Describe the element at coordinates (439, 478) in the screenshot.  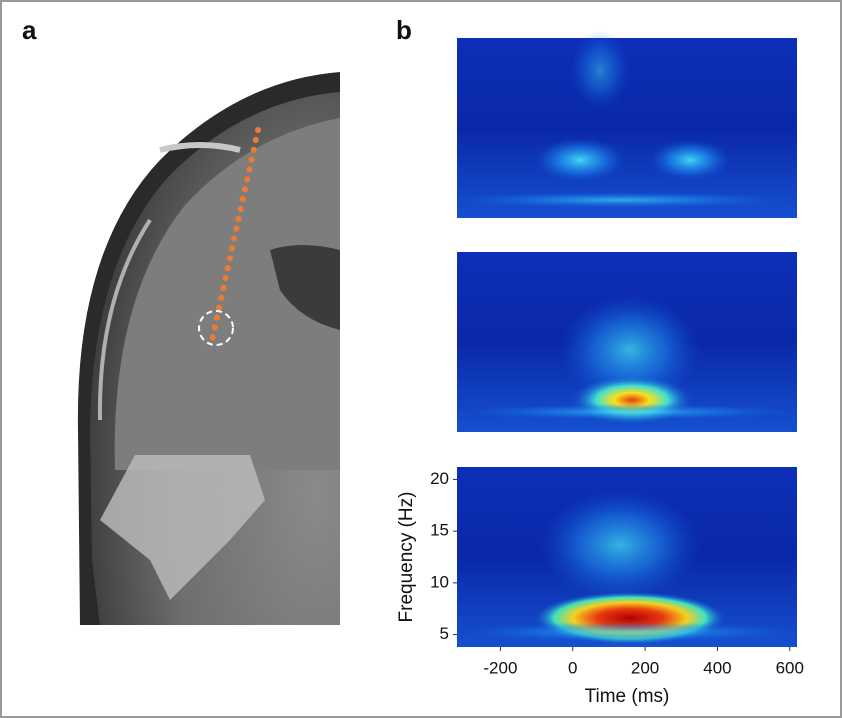
I see `y-tick-label: 20` at that location.